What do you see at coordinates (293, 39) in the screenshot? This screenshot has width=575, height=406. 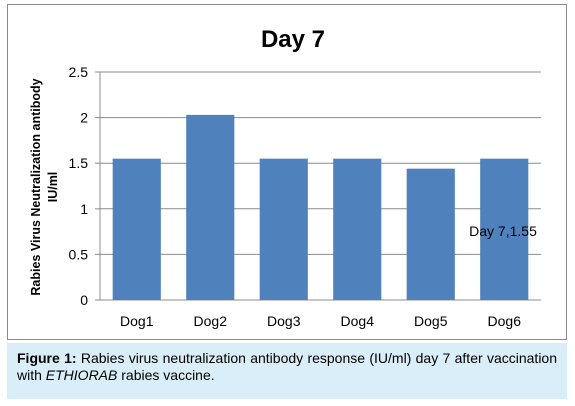 I see `chart-title: Day 7` at bounding box center [293, 39].